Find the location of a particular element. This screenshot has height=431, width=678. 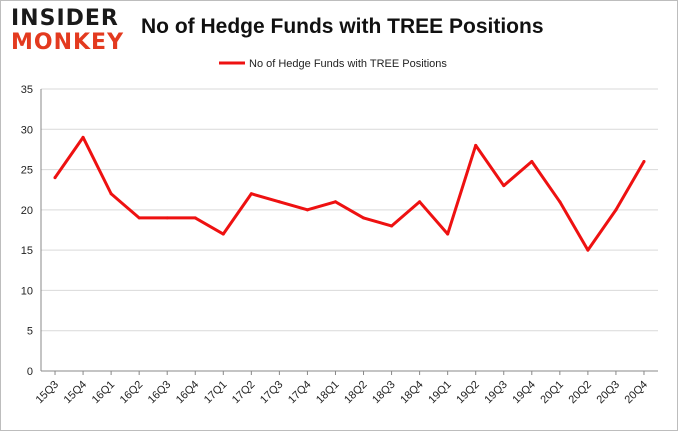

x-tick-label-18Q4: 18Q4 is located at coordinates (412, 393).